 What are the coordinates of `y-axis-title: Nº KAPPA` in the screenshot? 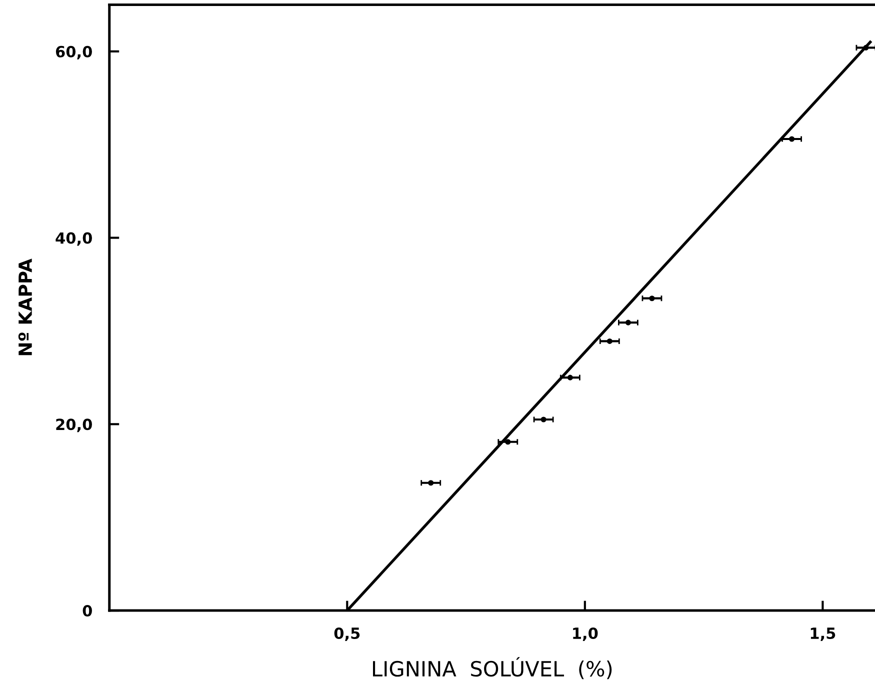 It's located at (25, 307).